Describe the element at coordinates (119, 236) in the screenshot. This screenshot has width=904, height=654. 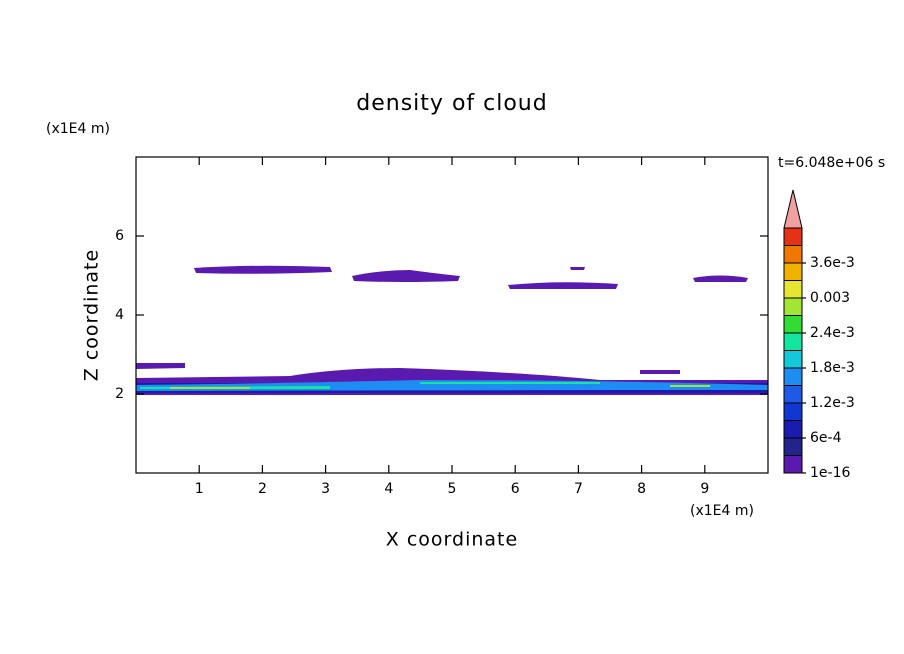
I see `y-tick-label: 6` at that location.